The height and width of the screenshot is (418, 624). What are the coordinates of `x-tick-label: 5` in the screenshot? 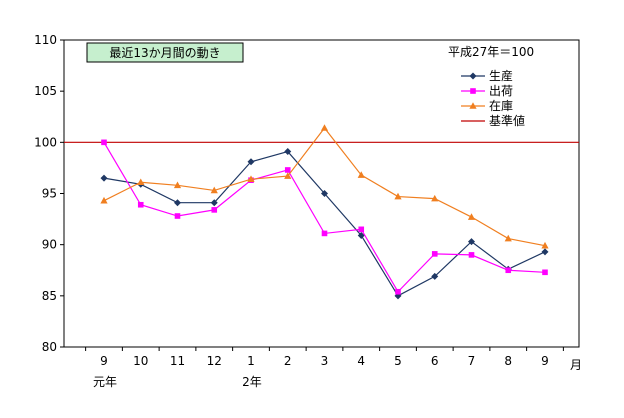 It's located at (398, 361).